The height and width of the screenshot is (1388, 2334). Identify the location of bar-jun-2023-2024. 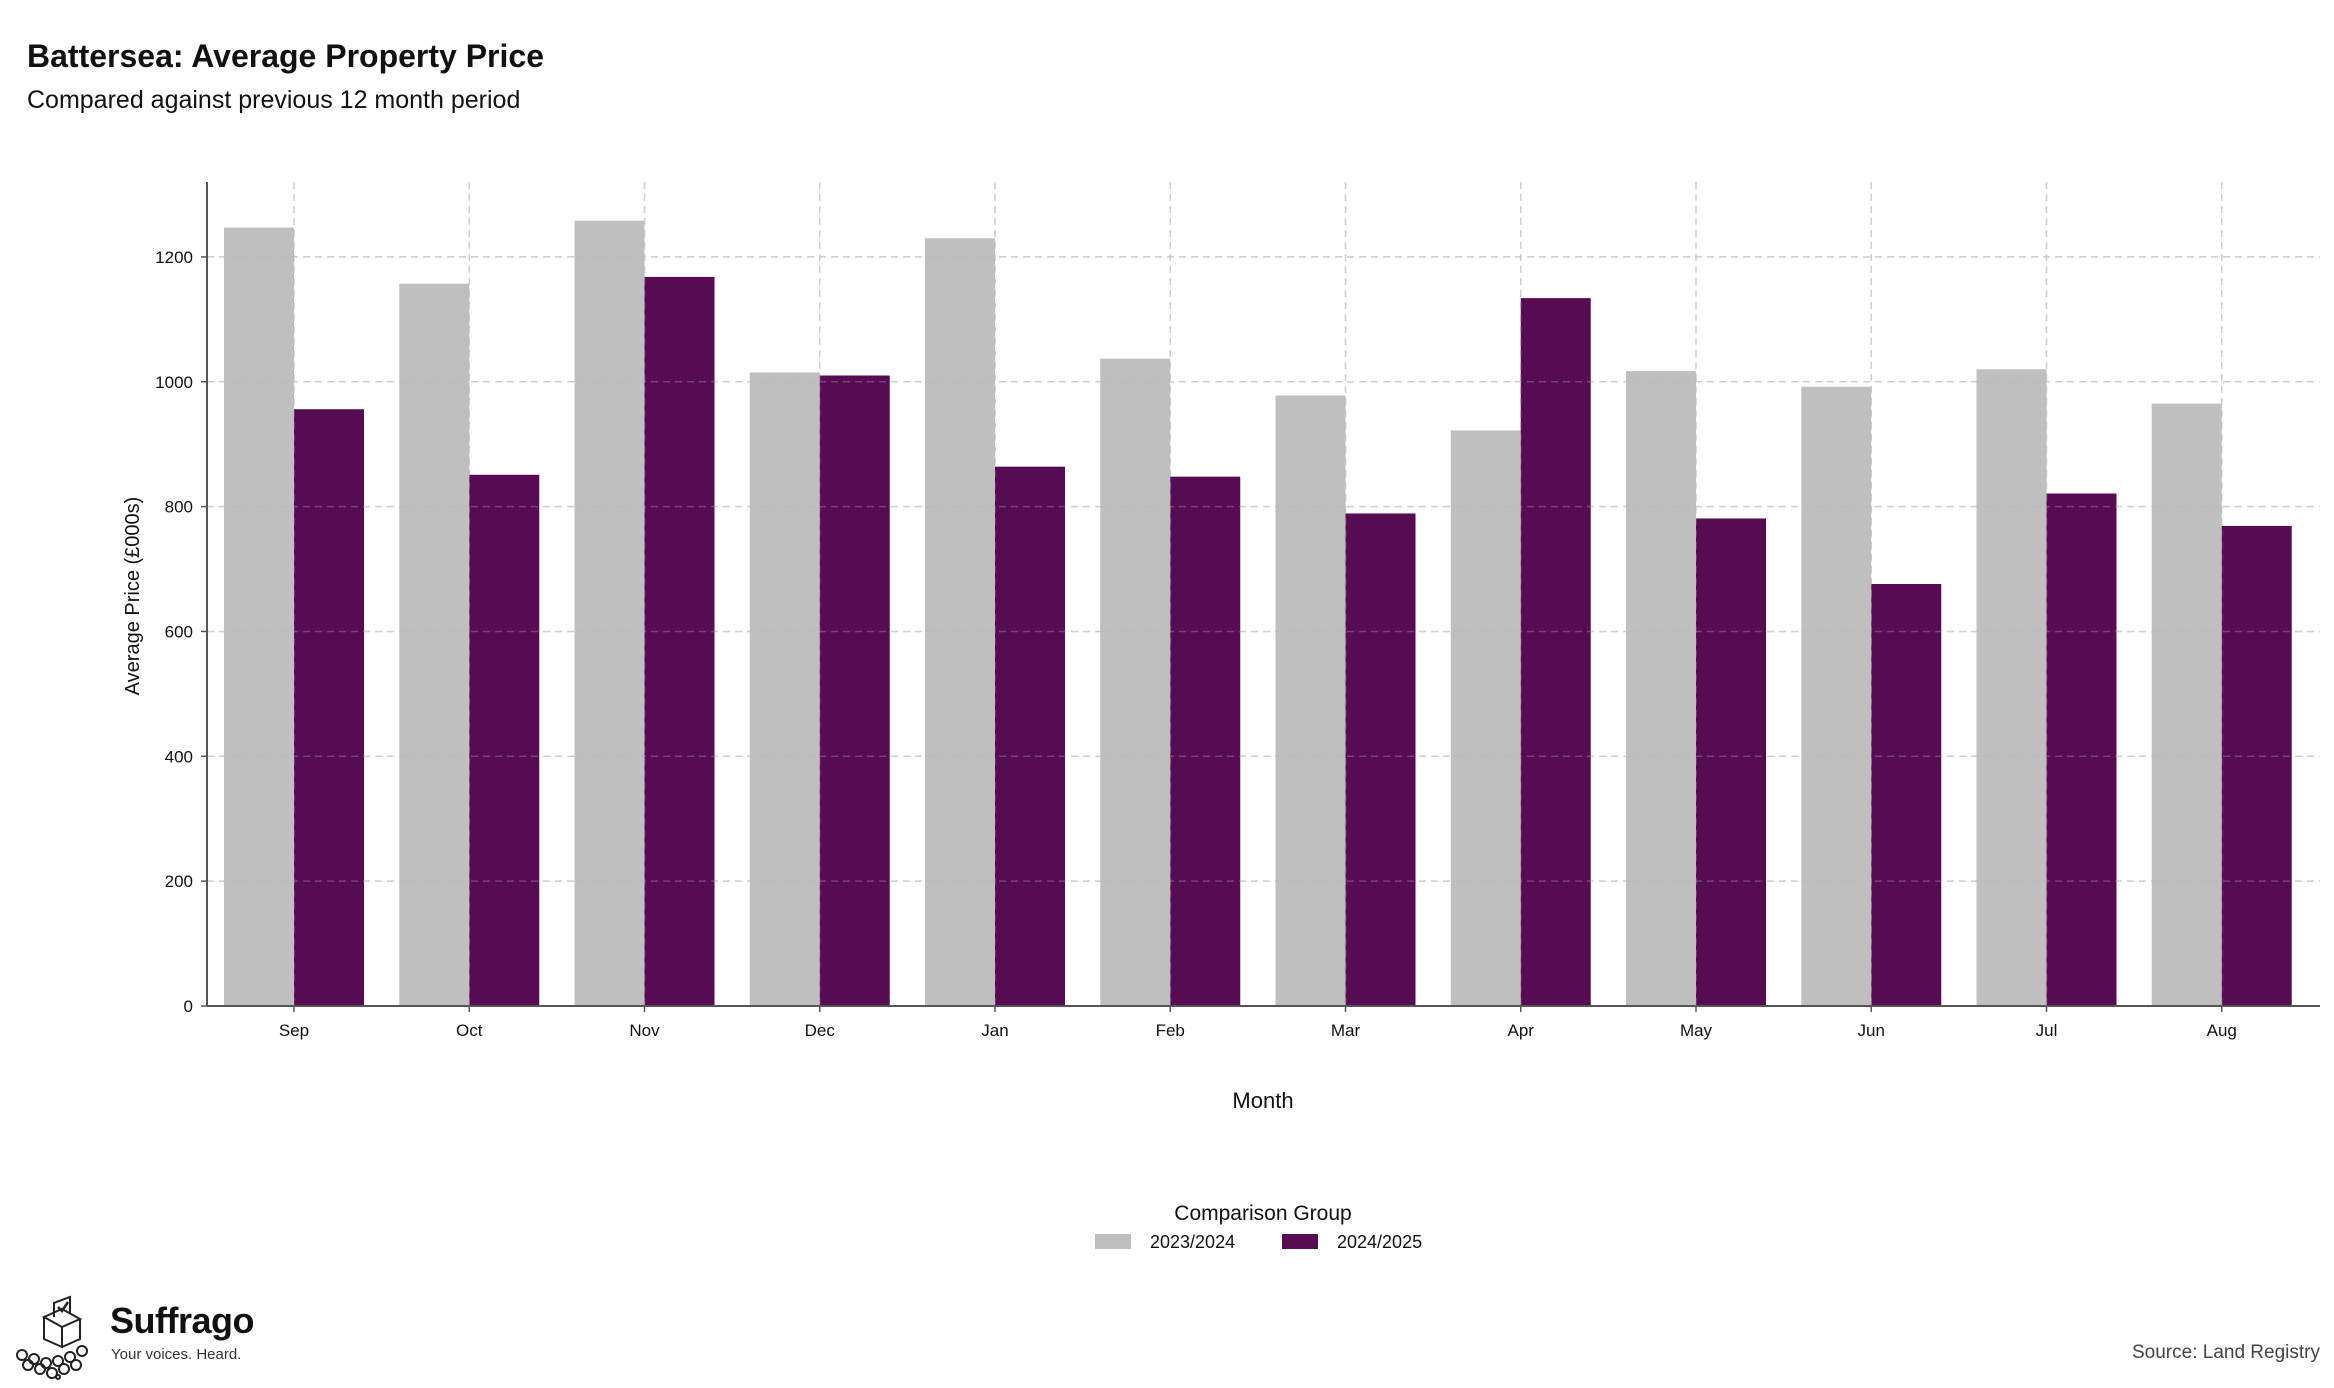
(1836, 696).